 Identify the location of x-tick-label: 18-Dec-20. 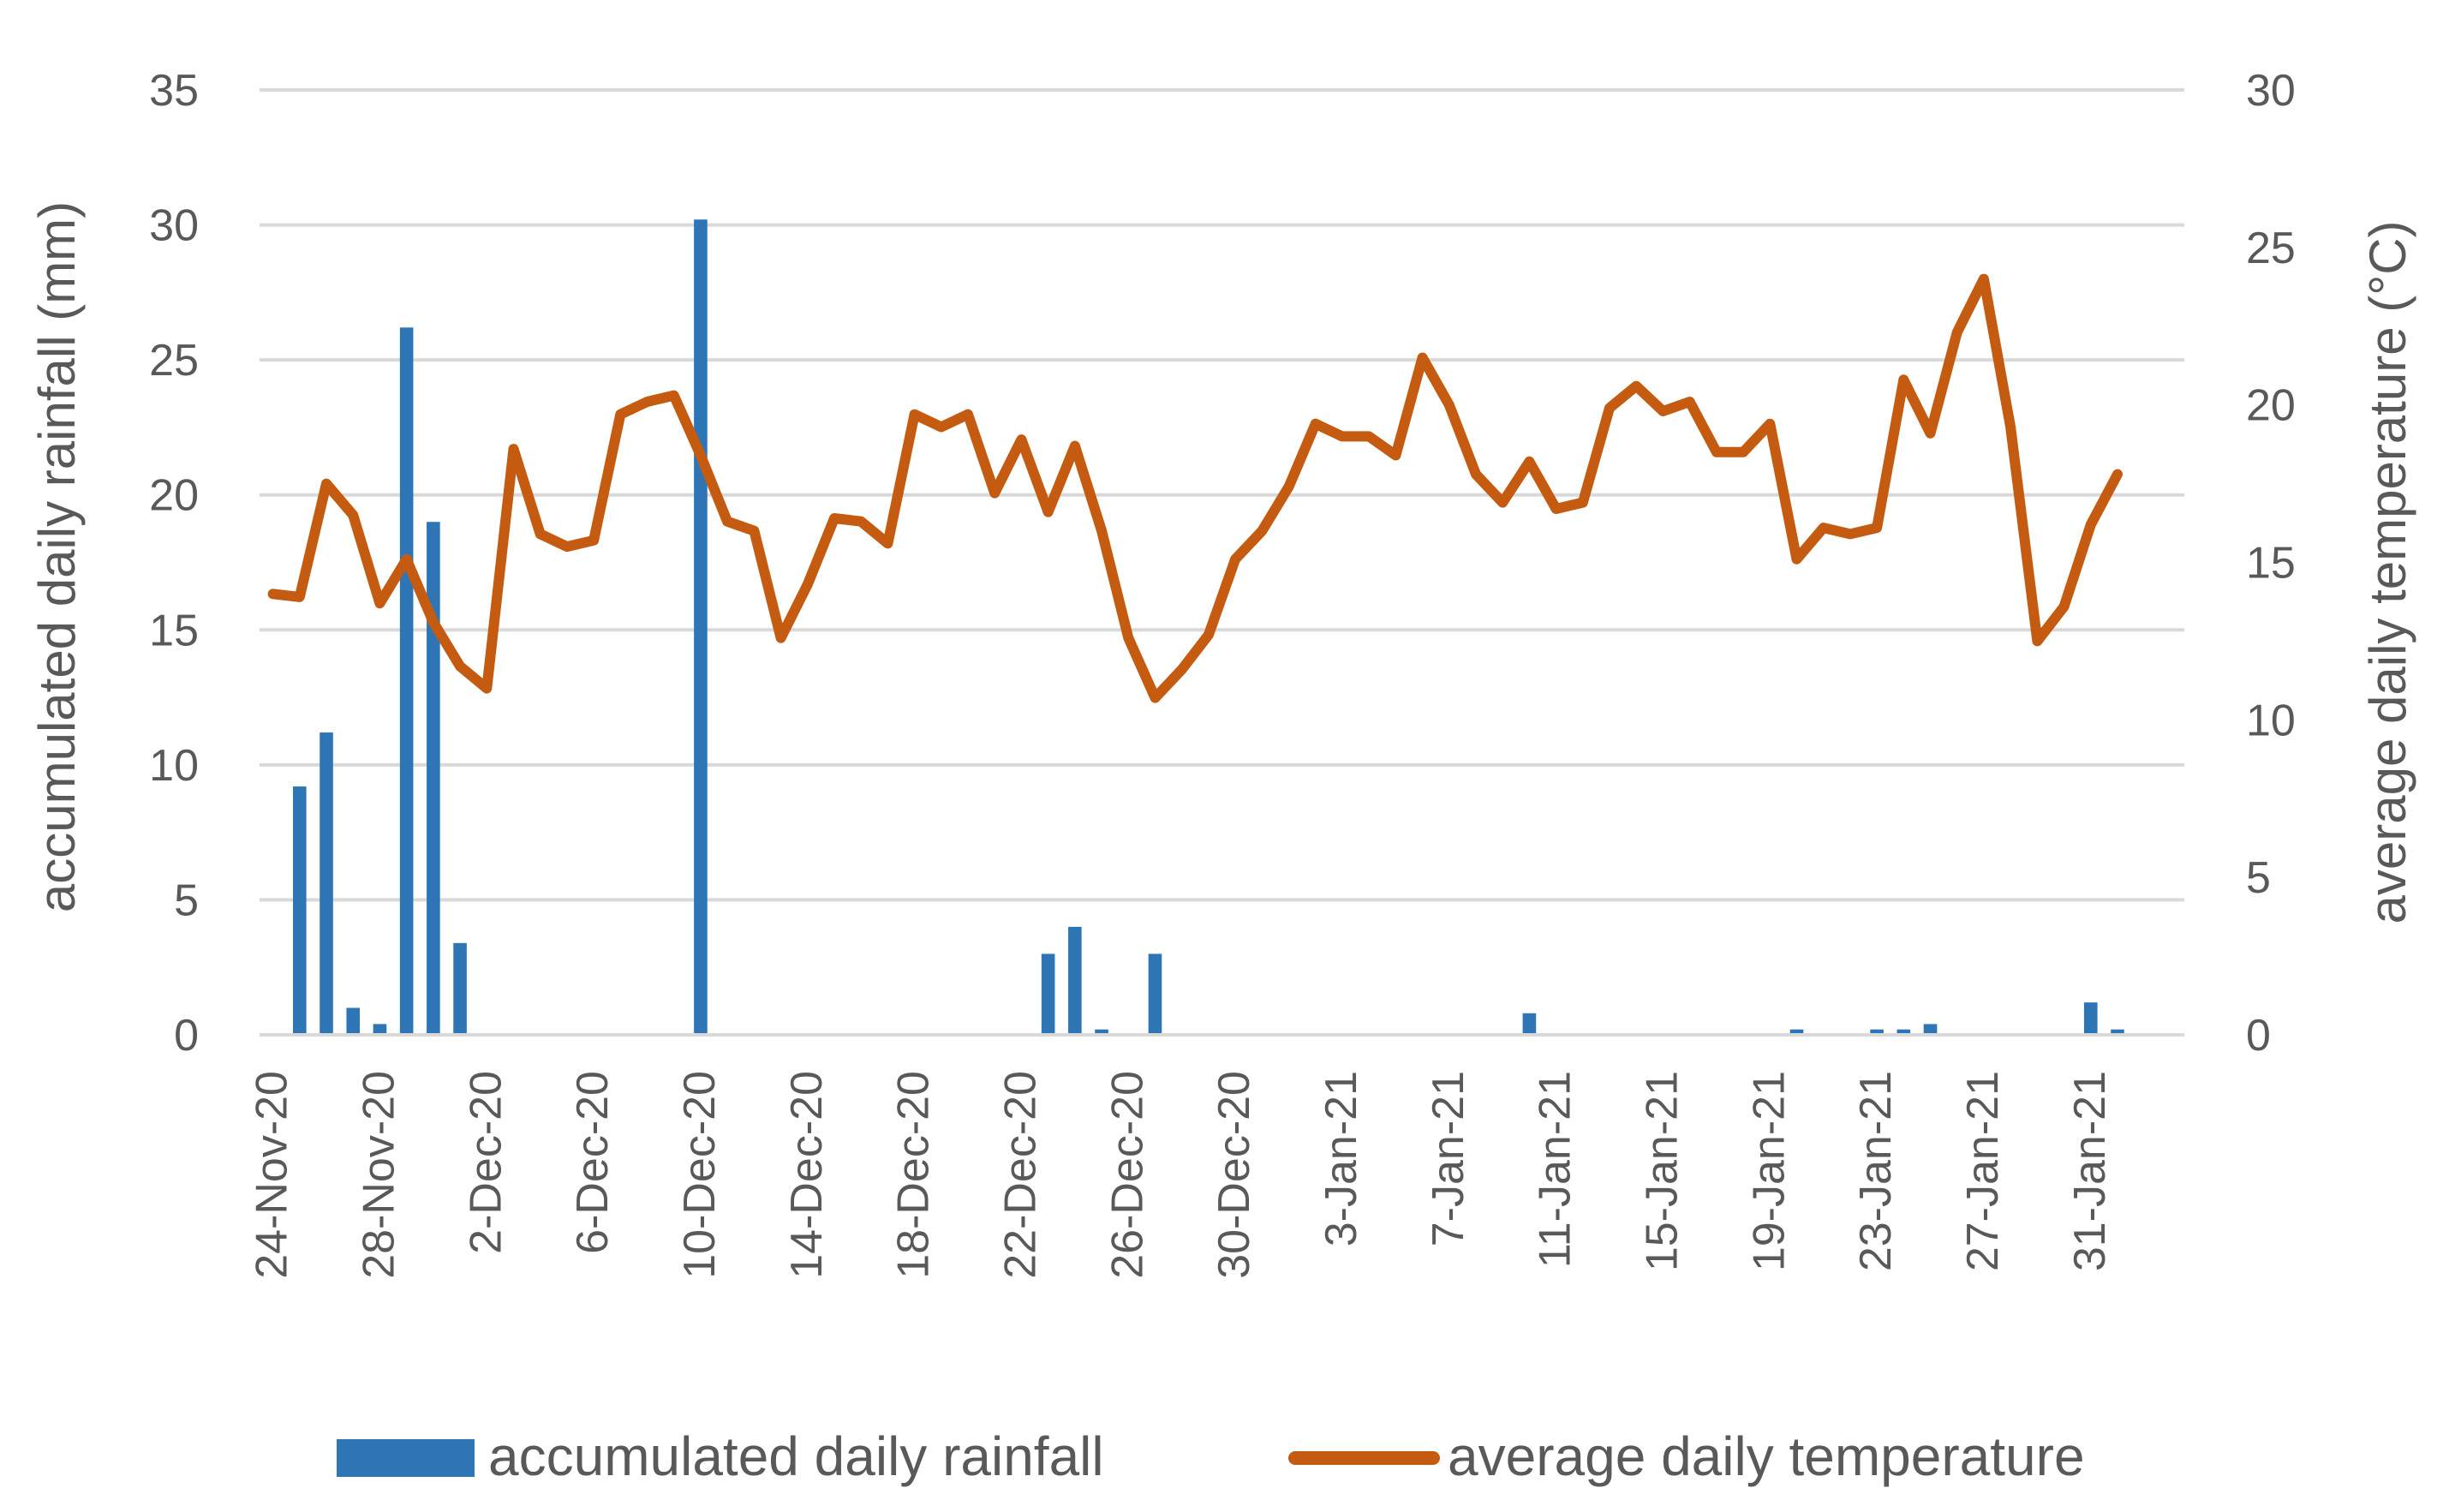
(914, 1175).